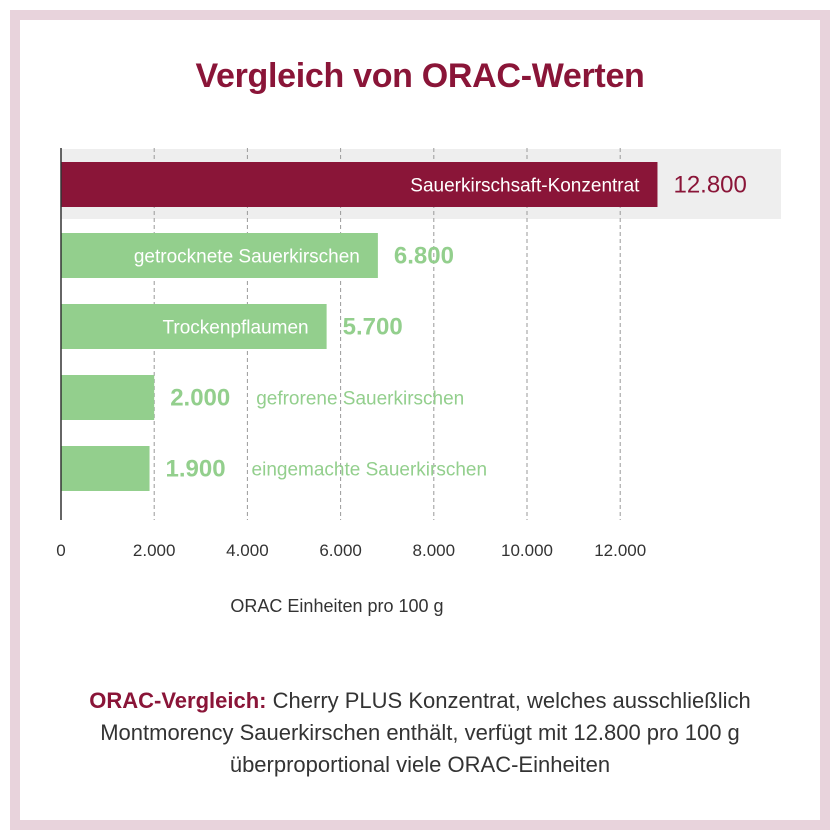 The image size is (840, 840). Describe the element at coordinates (196, 469) in the screenshot. I see `bar-value-label: 1.900` at that location.